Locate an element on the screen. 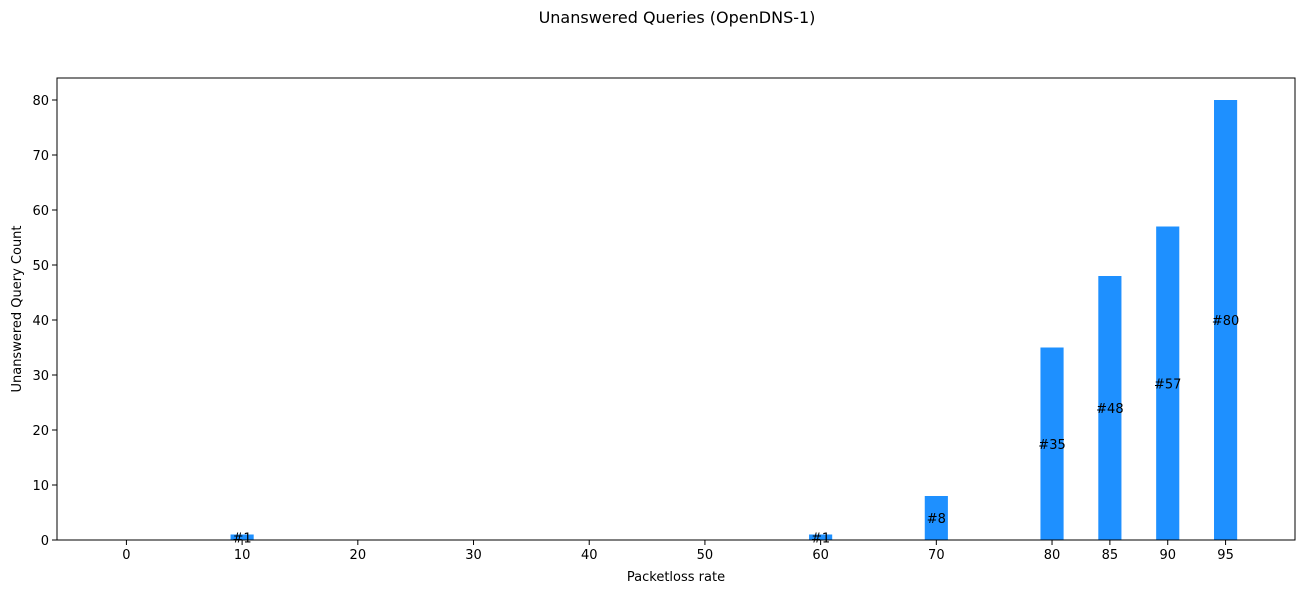  y-axis-label: Unanswered Query Count is located at coordinates (17, 308).